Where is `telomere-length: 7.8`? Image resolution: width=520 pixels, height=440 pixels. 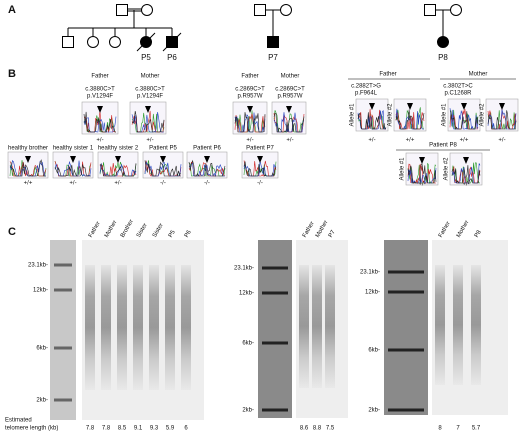
telomere-length: 7.8 is located at coordinates (106, 429).